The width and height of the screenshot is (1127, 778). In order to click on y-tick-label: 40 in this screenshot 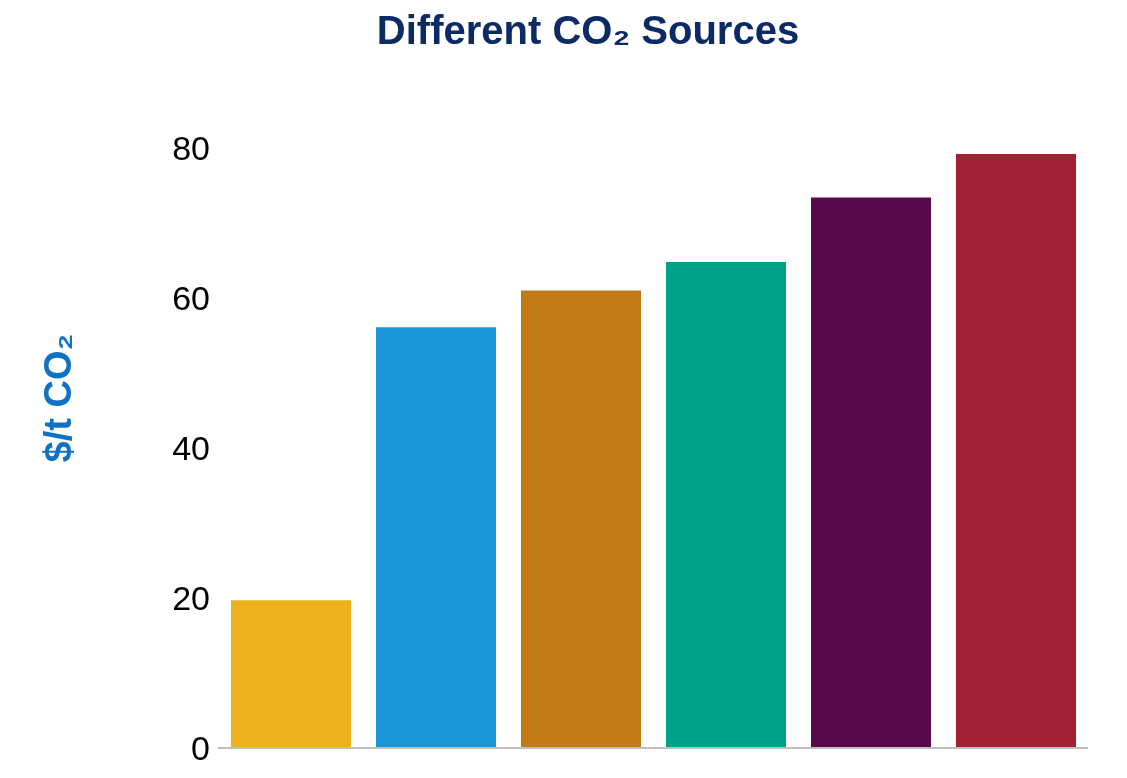, I will do `click(191, 448)`.